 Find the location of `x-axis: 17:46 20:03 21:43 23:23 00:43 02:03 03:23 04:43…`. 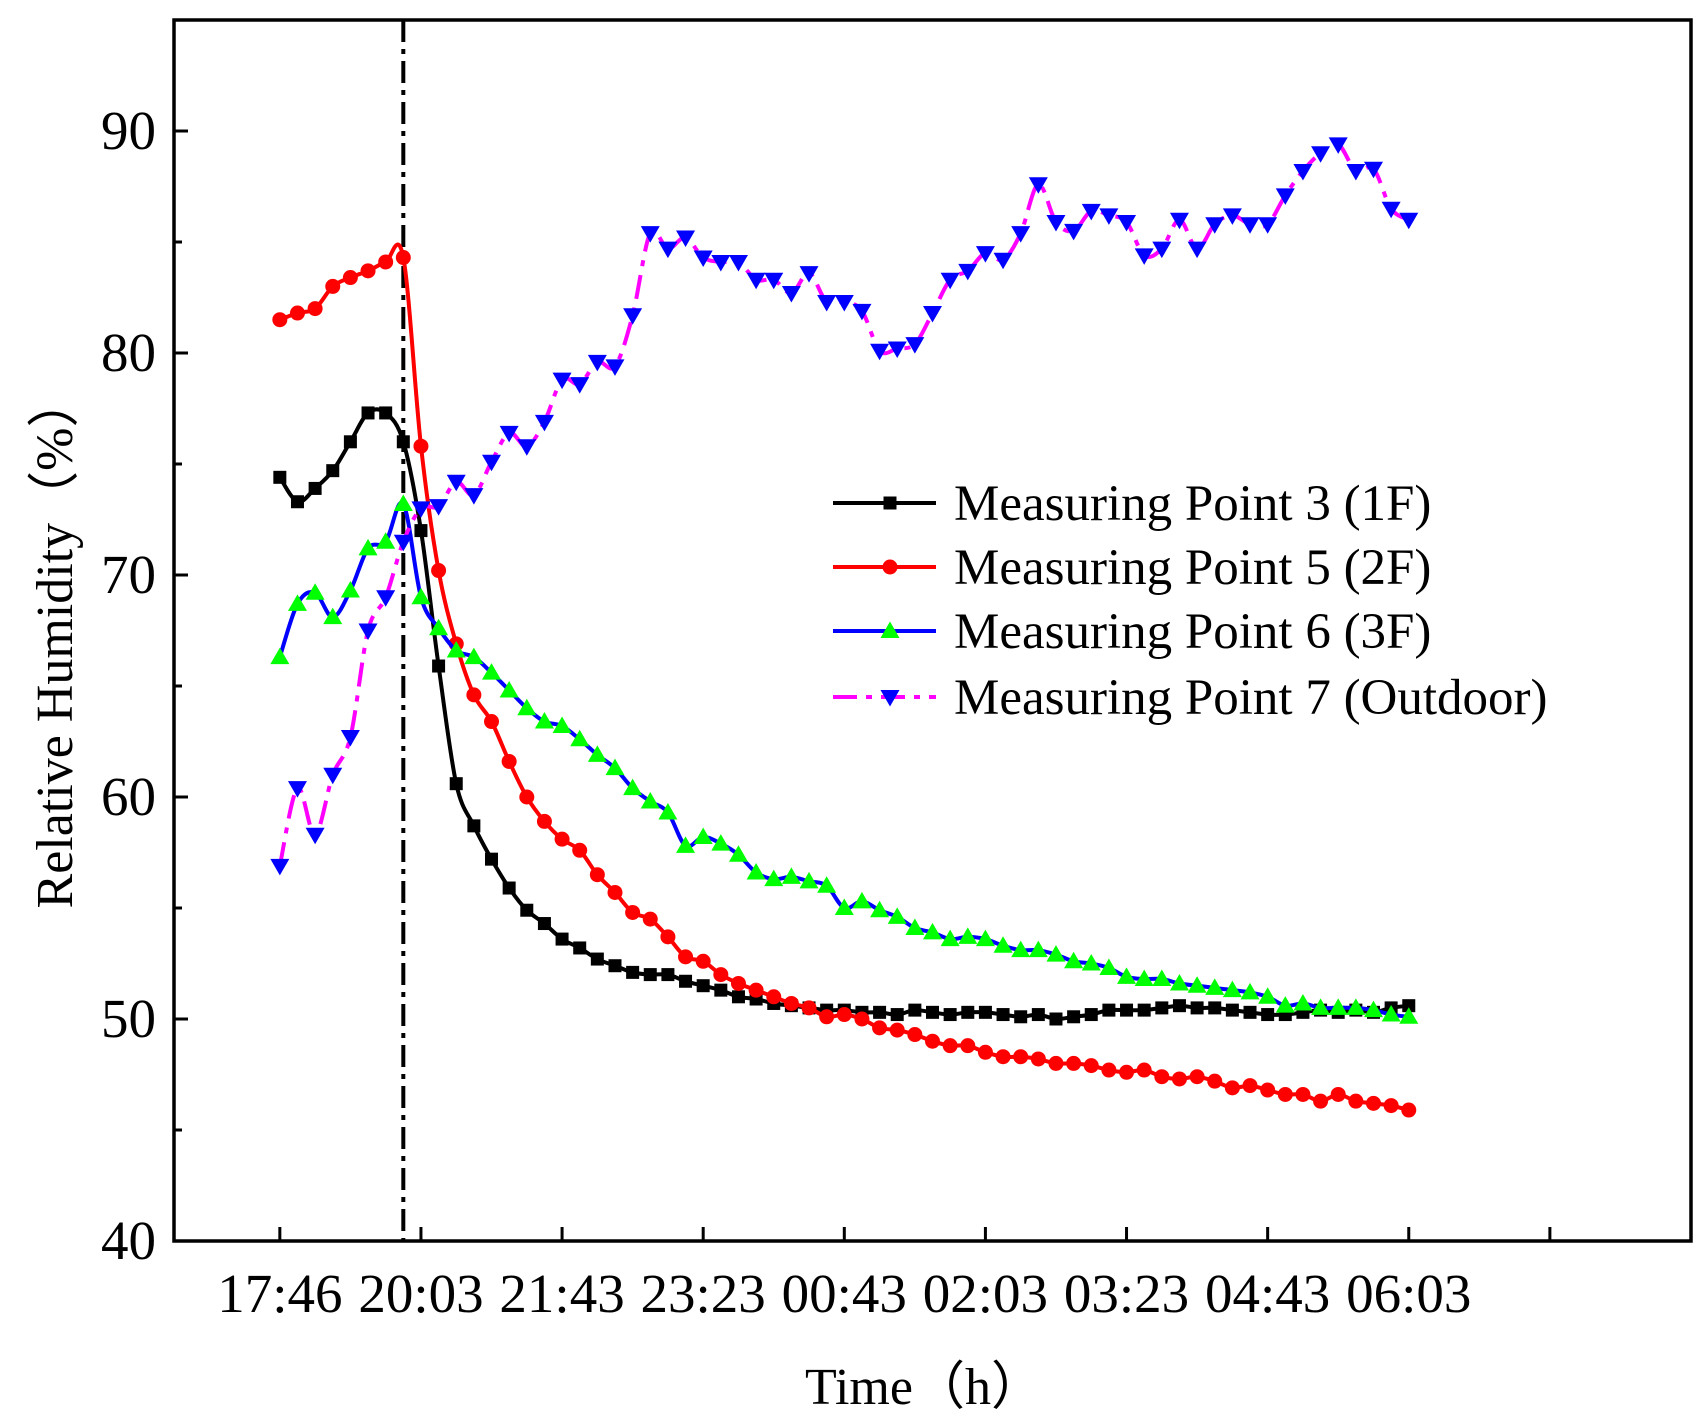

x-axis: 17:46 20:03 21:43 23:23 00:43 02:03 03:23 04:43… is located at coordinates (884, 1275).